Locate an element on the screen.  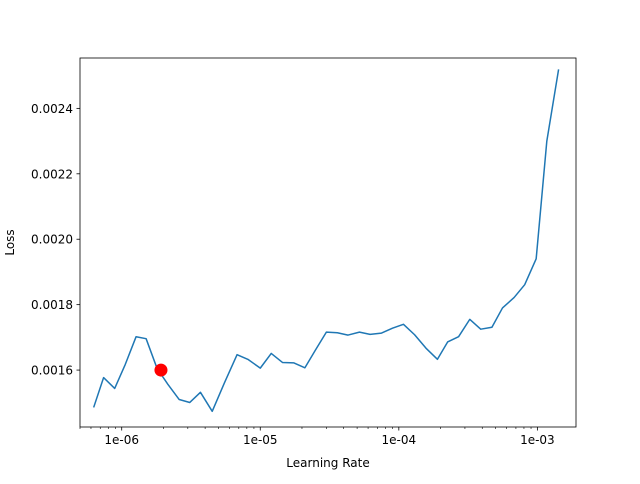
x-tick-label: 1e-04 is located at coordinates (399, 440).